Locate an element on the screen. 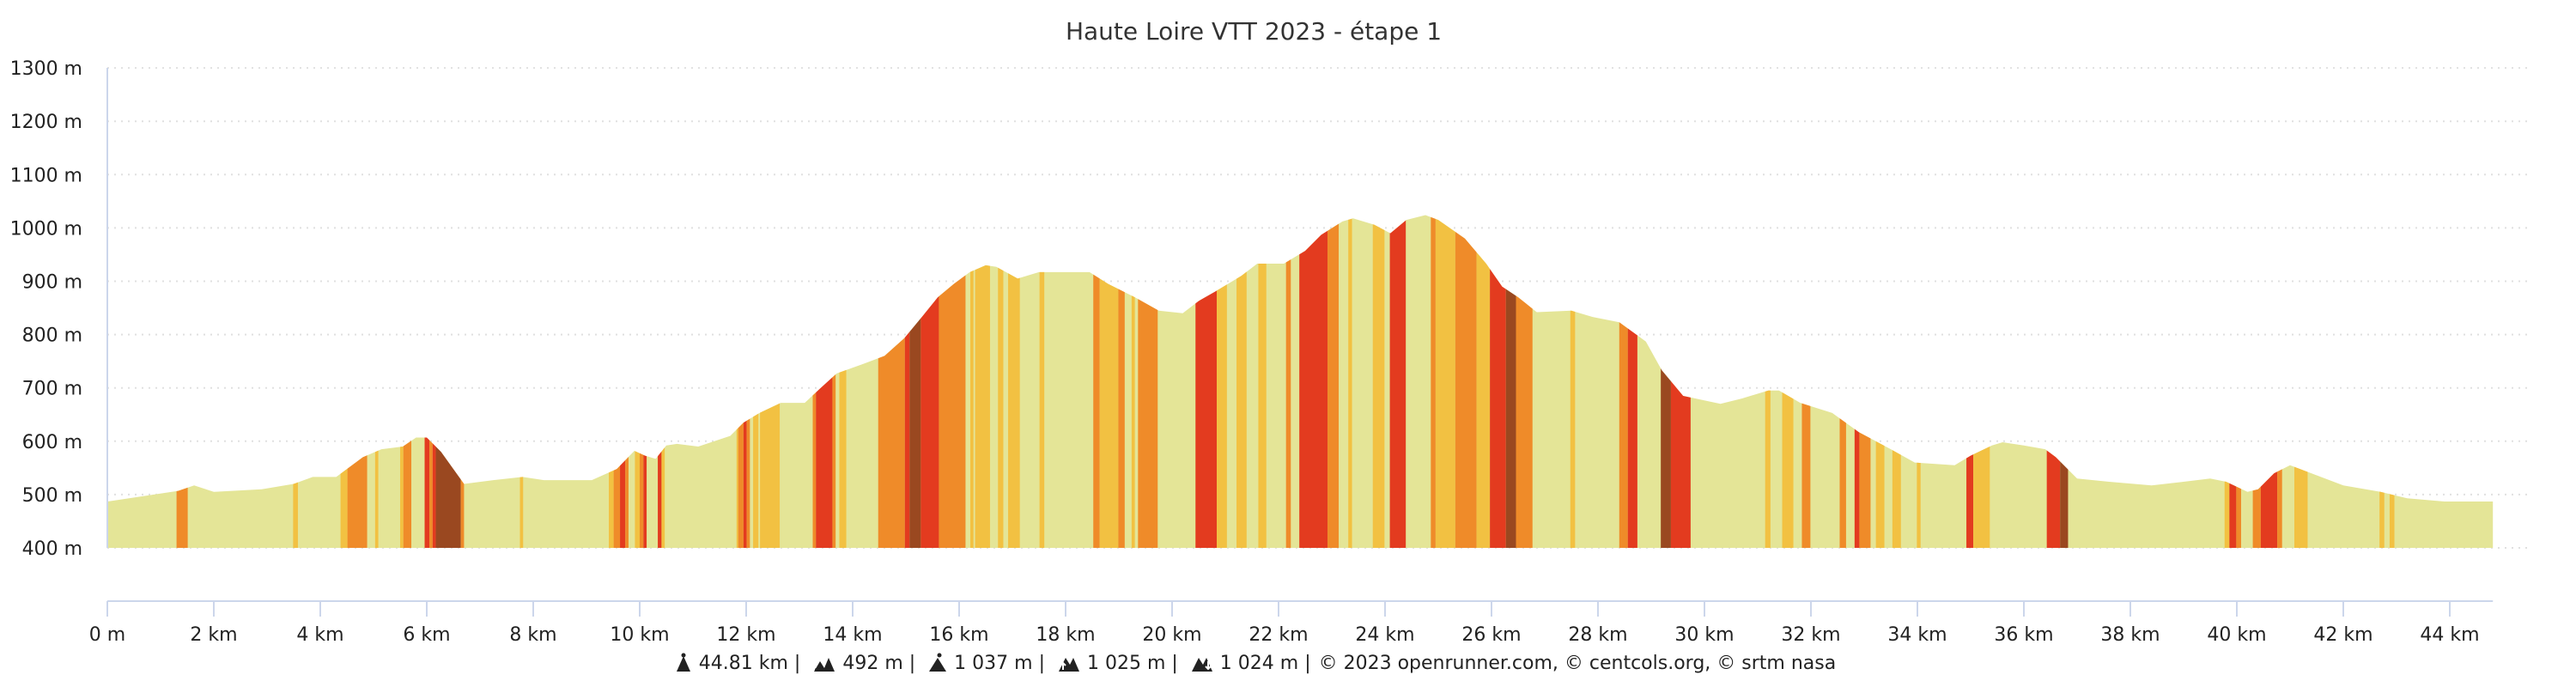 This screenshot has width=2576, height=687. y-tick-label: 500 m is located at coordinates (52, 496).